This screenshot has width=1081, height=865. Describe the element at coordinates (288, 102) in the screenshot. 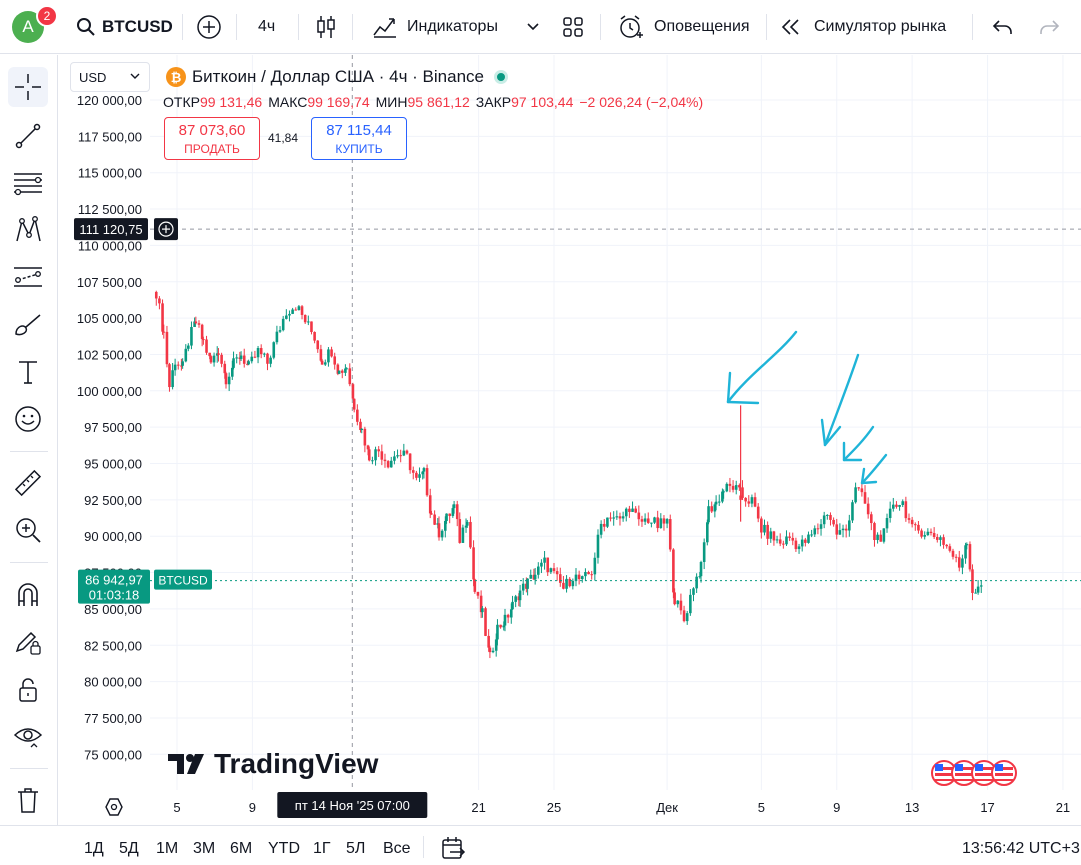

I see `high-label: МАКС` at that location.